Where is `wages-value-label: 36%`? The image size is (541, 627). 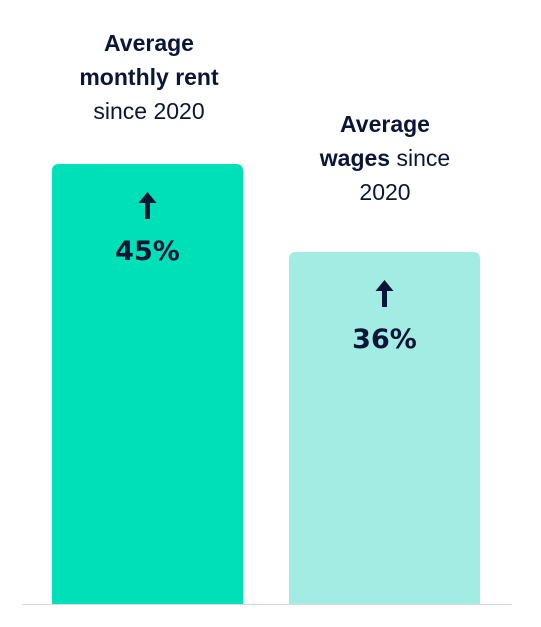 wages-value-label: 36% is located at coordinates (384, 339).